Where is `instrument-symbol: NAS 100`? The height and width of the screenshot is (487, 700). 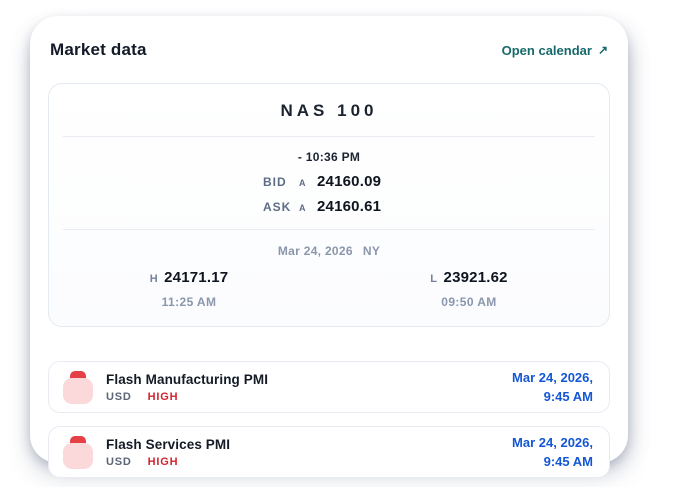
instrument-symbol: NAS 100 is located at coordinates (329, 110).